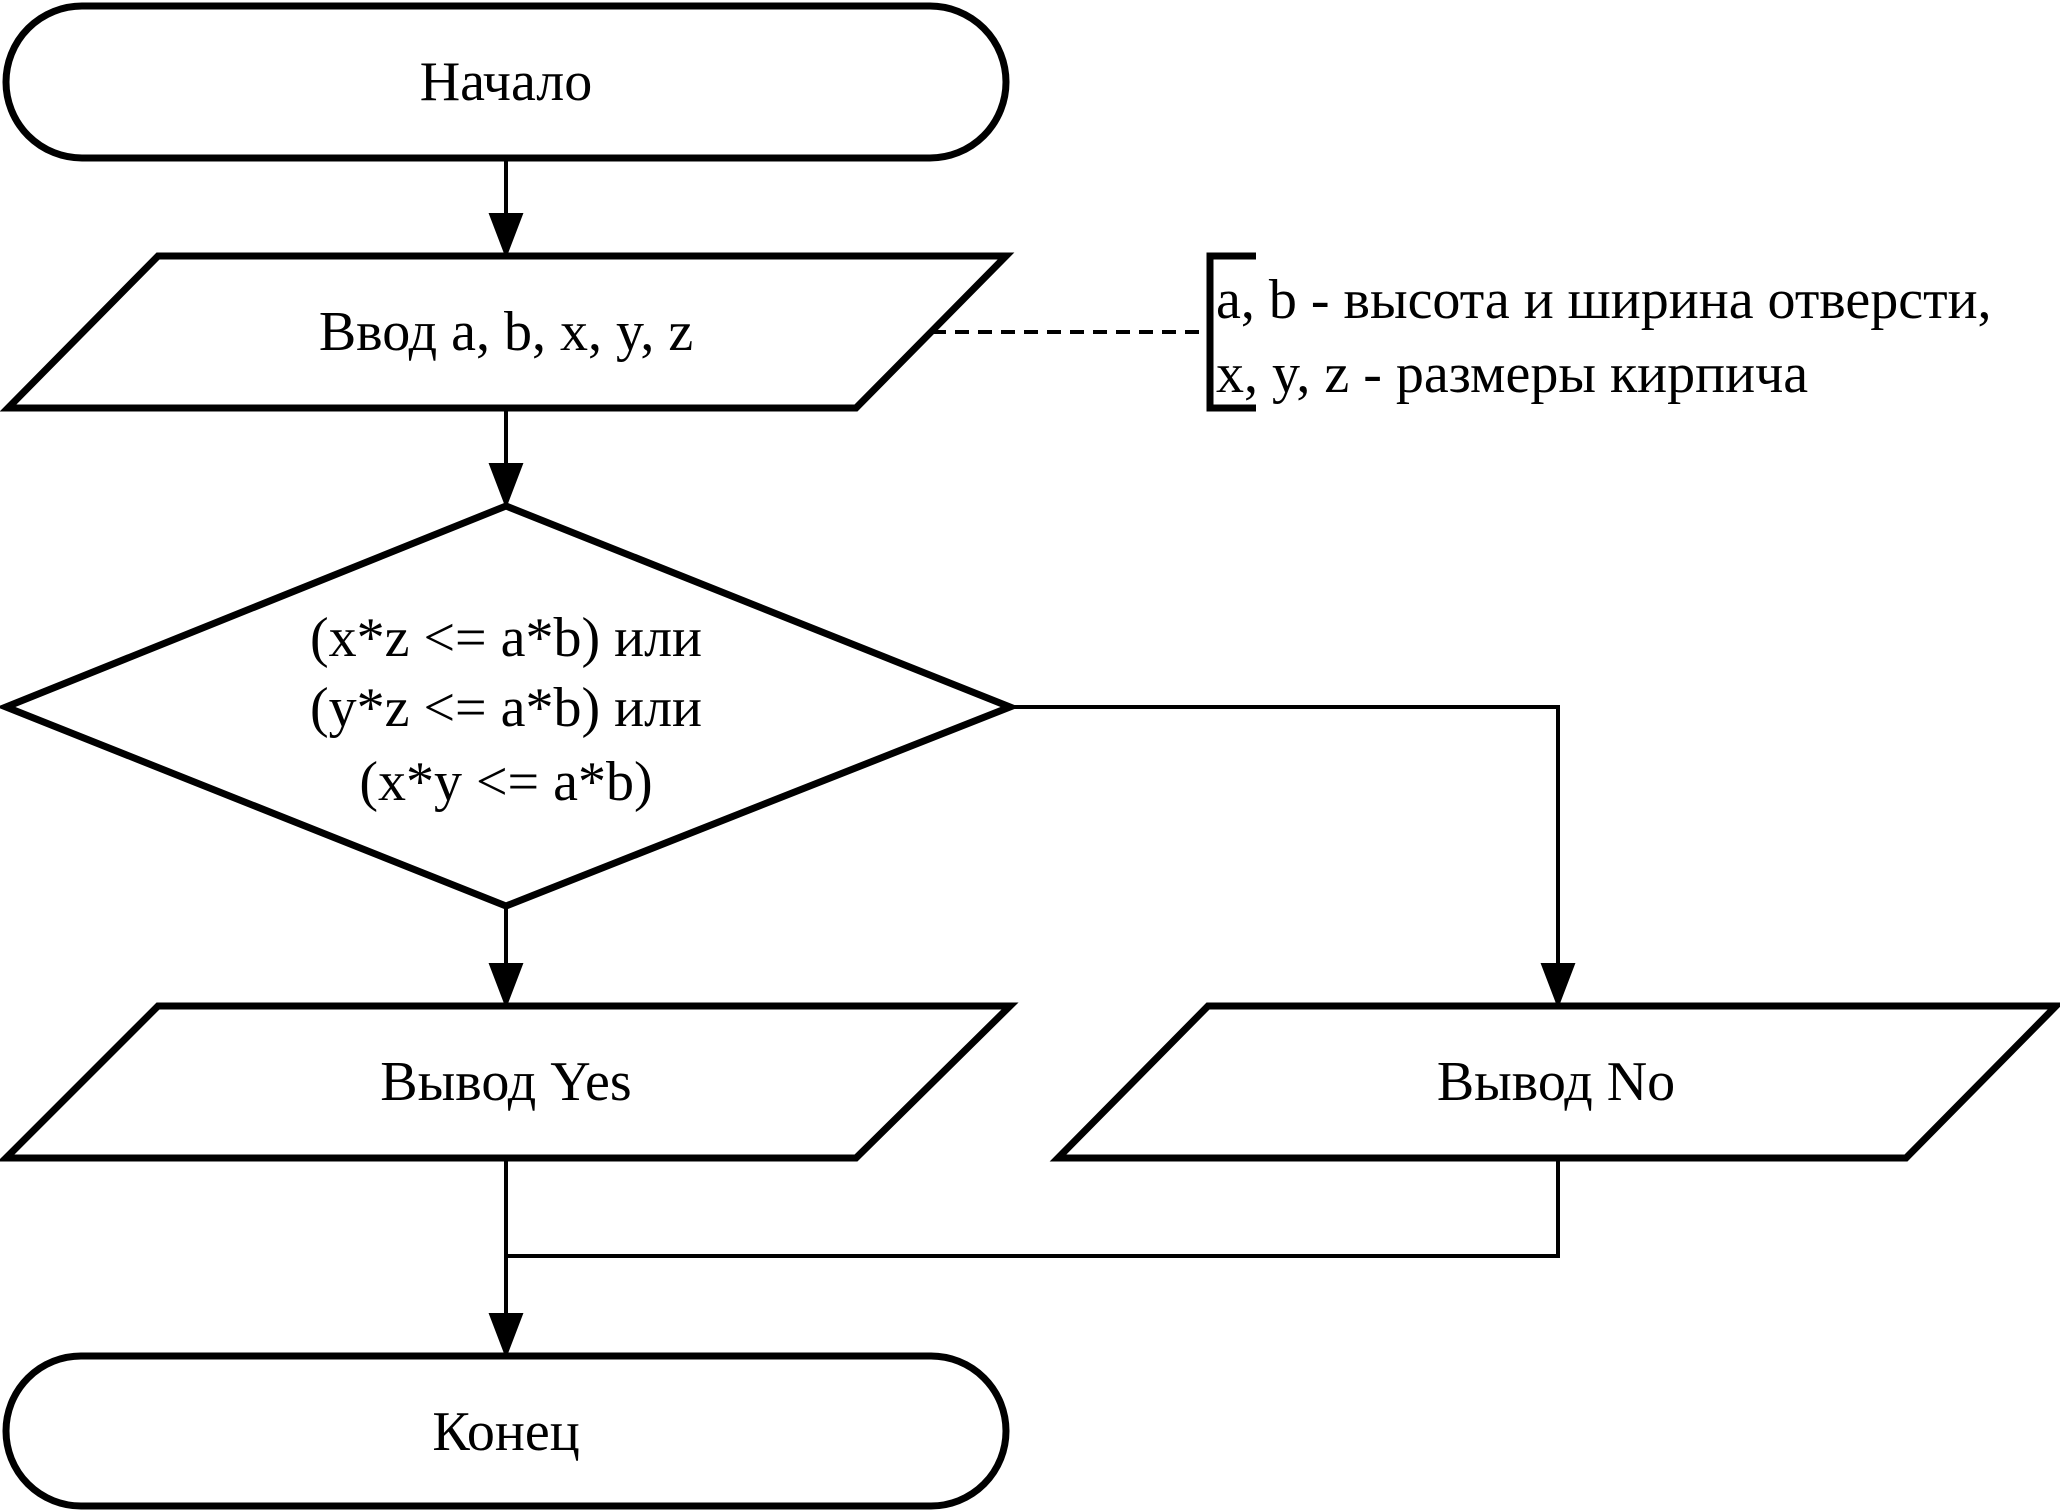 The width and height of the screenshot is (2060, 1510). I want to click on output-yes-node: Вывод Yes, so click(509, 1082).